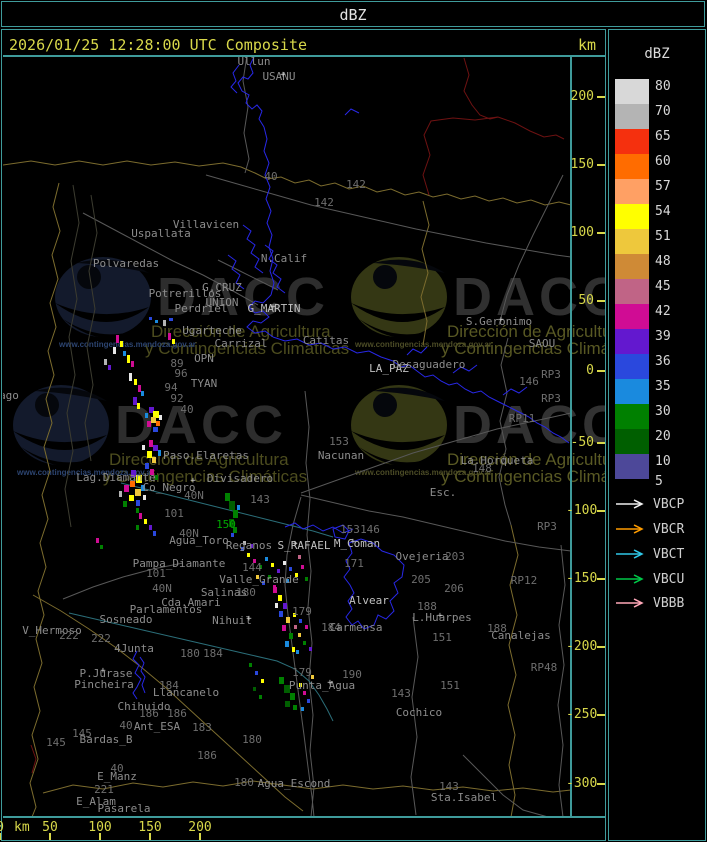  I want to click on place-label: Chihuido, so click(144, 706).